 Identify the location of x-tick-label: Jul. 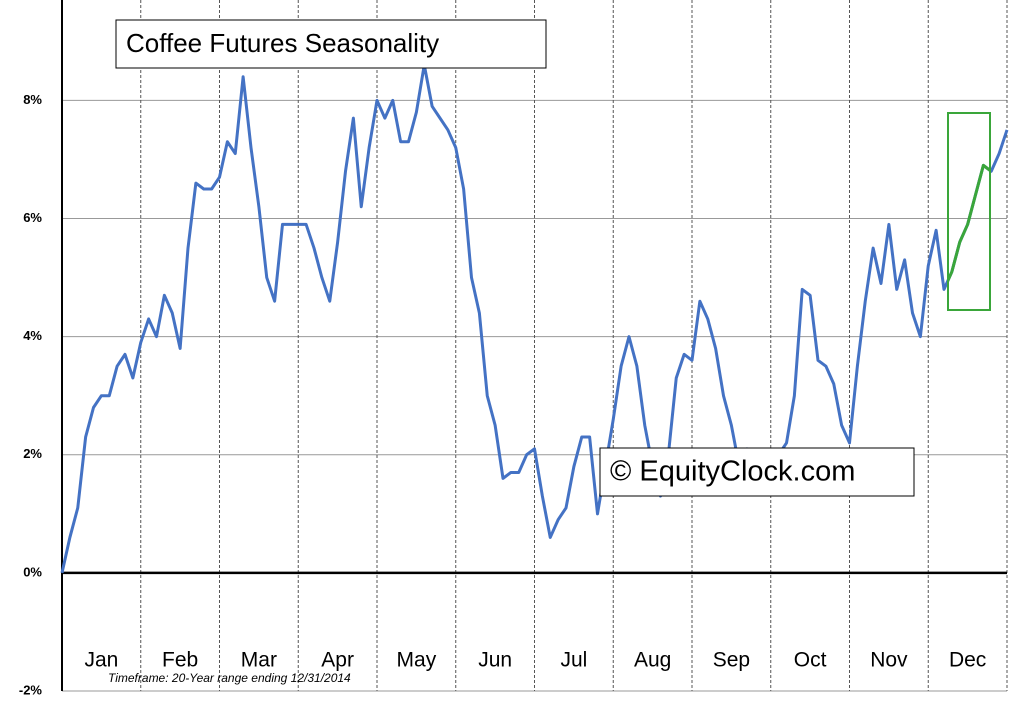
(573, 660).